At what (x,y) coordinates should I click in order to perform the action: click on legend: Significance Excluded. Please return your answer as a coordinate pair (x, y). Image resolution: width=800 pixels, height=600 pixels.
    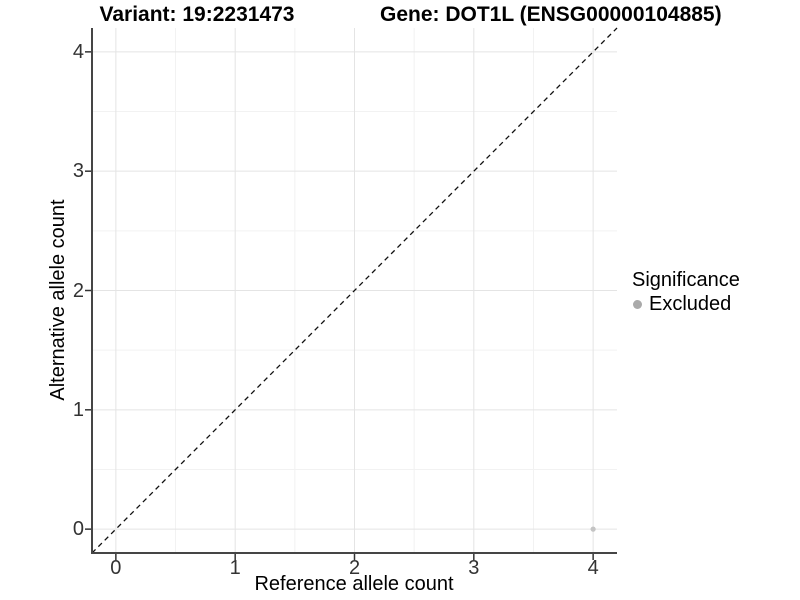
    Looking at the image, I should click on (686, 292).